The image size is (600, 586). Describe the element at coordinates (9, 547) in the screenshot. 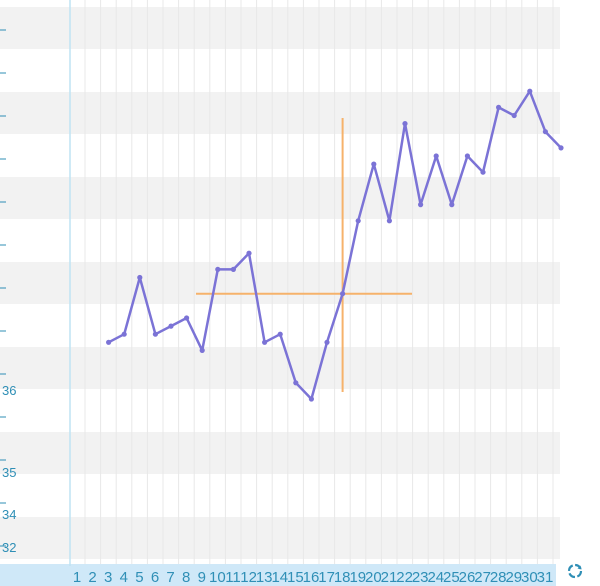

I see `y-tick-label-32: 32` at that location.